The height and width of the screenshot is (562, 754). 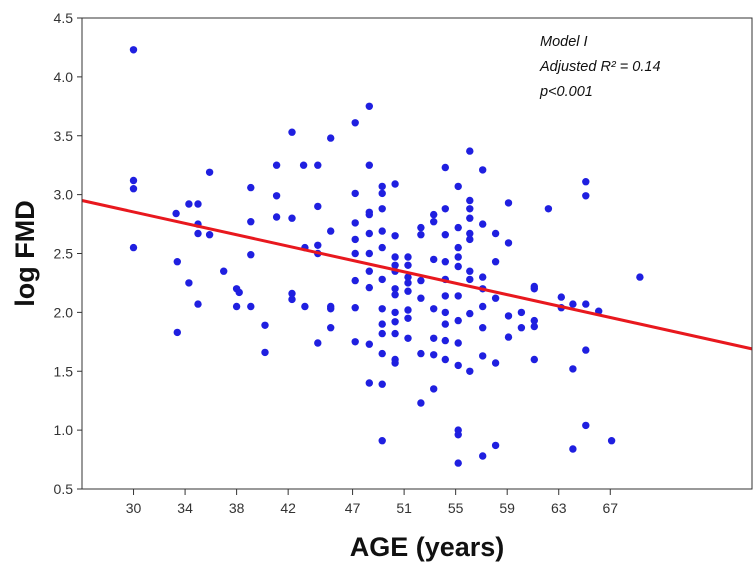 What do you see at coordinates (134, 508) in the screenshot?
I see `x-tick-label: 30` at bounding box center [134, 508].